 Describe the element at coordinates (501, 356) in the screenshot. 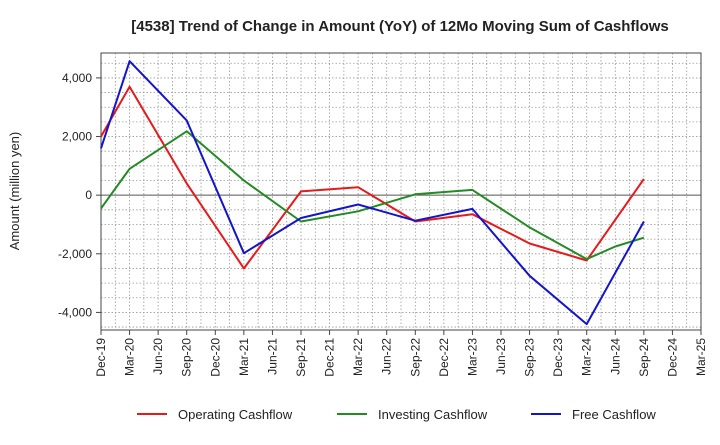

I see `x-tick-label: Jun-23` at that location.